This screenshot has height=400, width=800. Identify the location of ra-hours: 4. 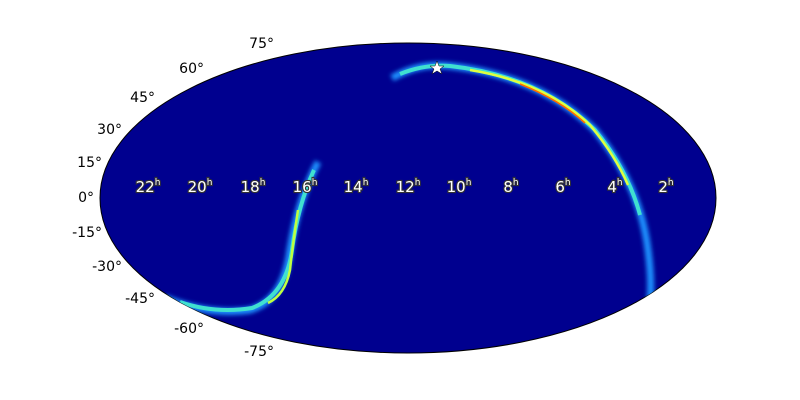
(612, 187).